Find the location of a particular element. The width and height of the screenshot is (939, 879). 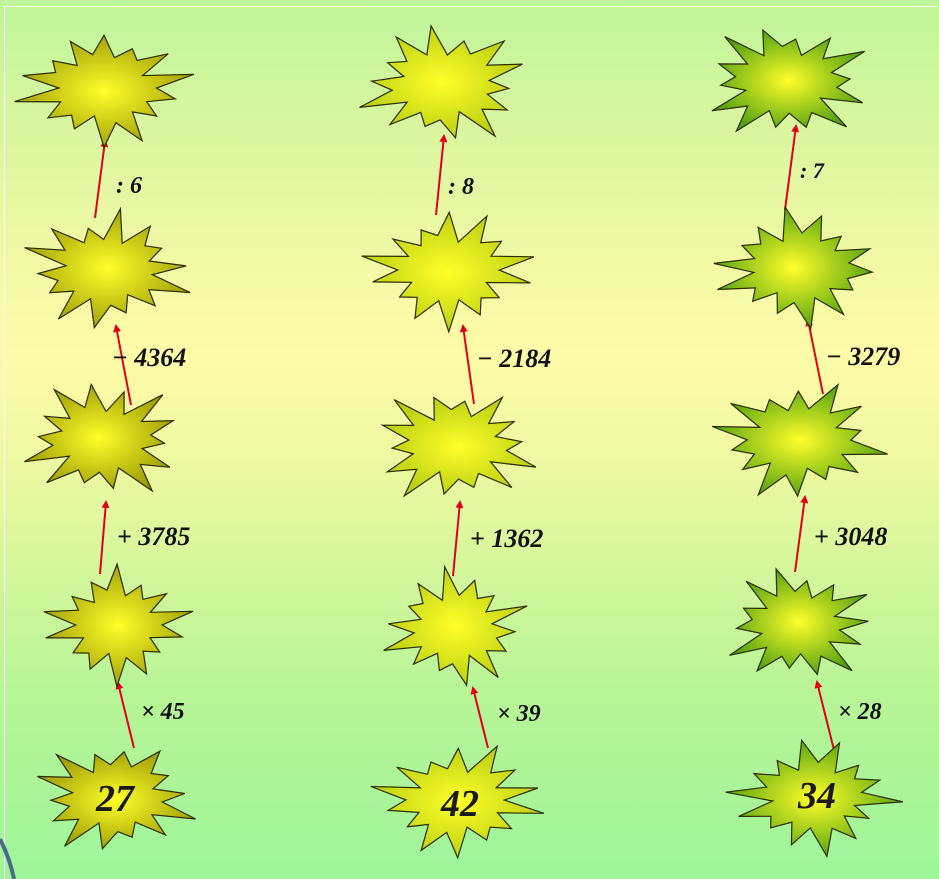

starburst-col1-after-subtract is located at coordinates (107, 268).